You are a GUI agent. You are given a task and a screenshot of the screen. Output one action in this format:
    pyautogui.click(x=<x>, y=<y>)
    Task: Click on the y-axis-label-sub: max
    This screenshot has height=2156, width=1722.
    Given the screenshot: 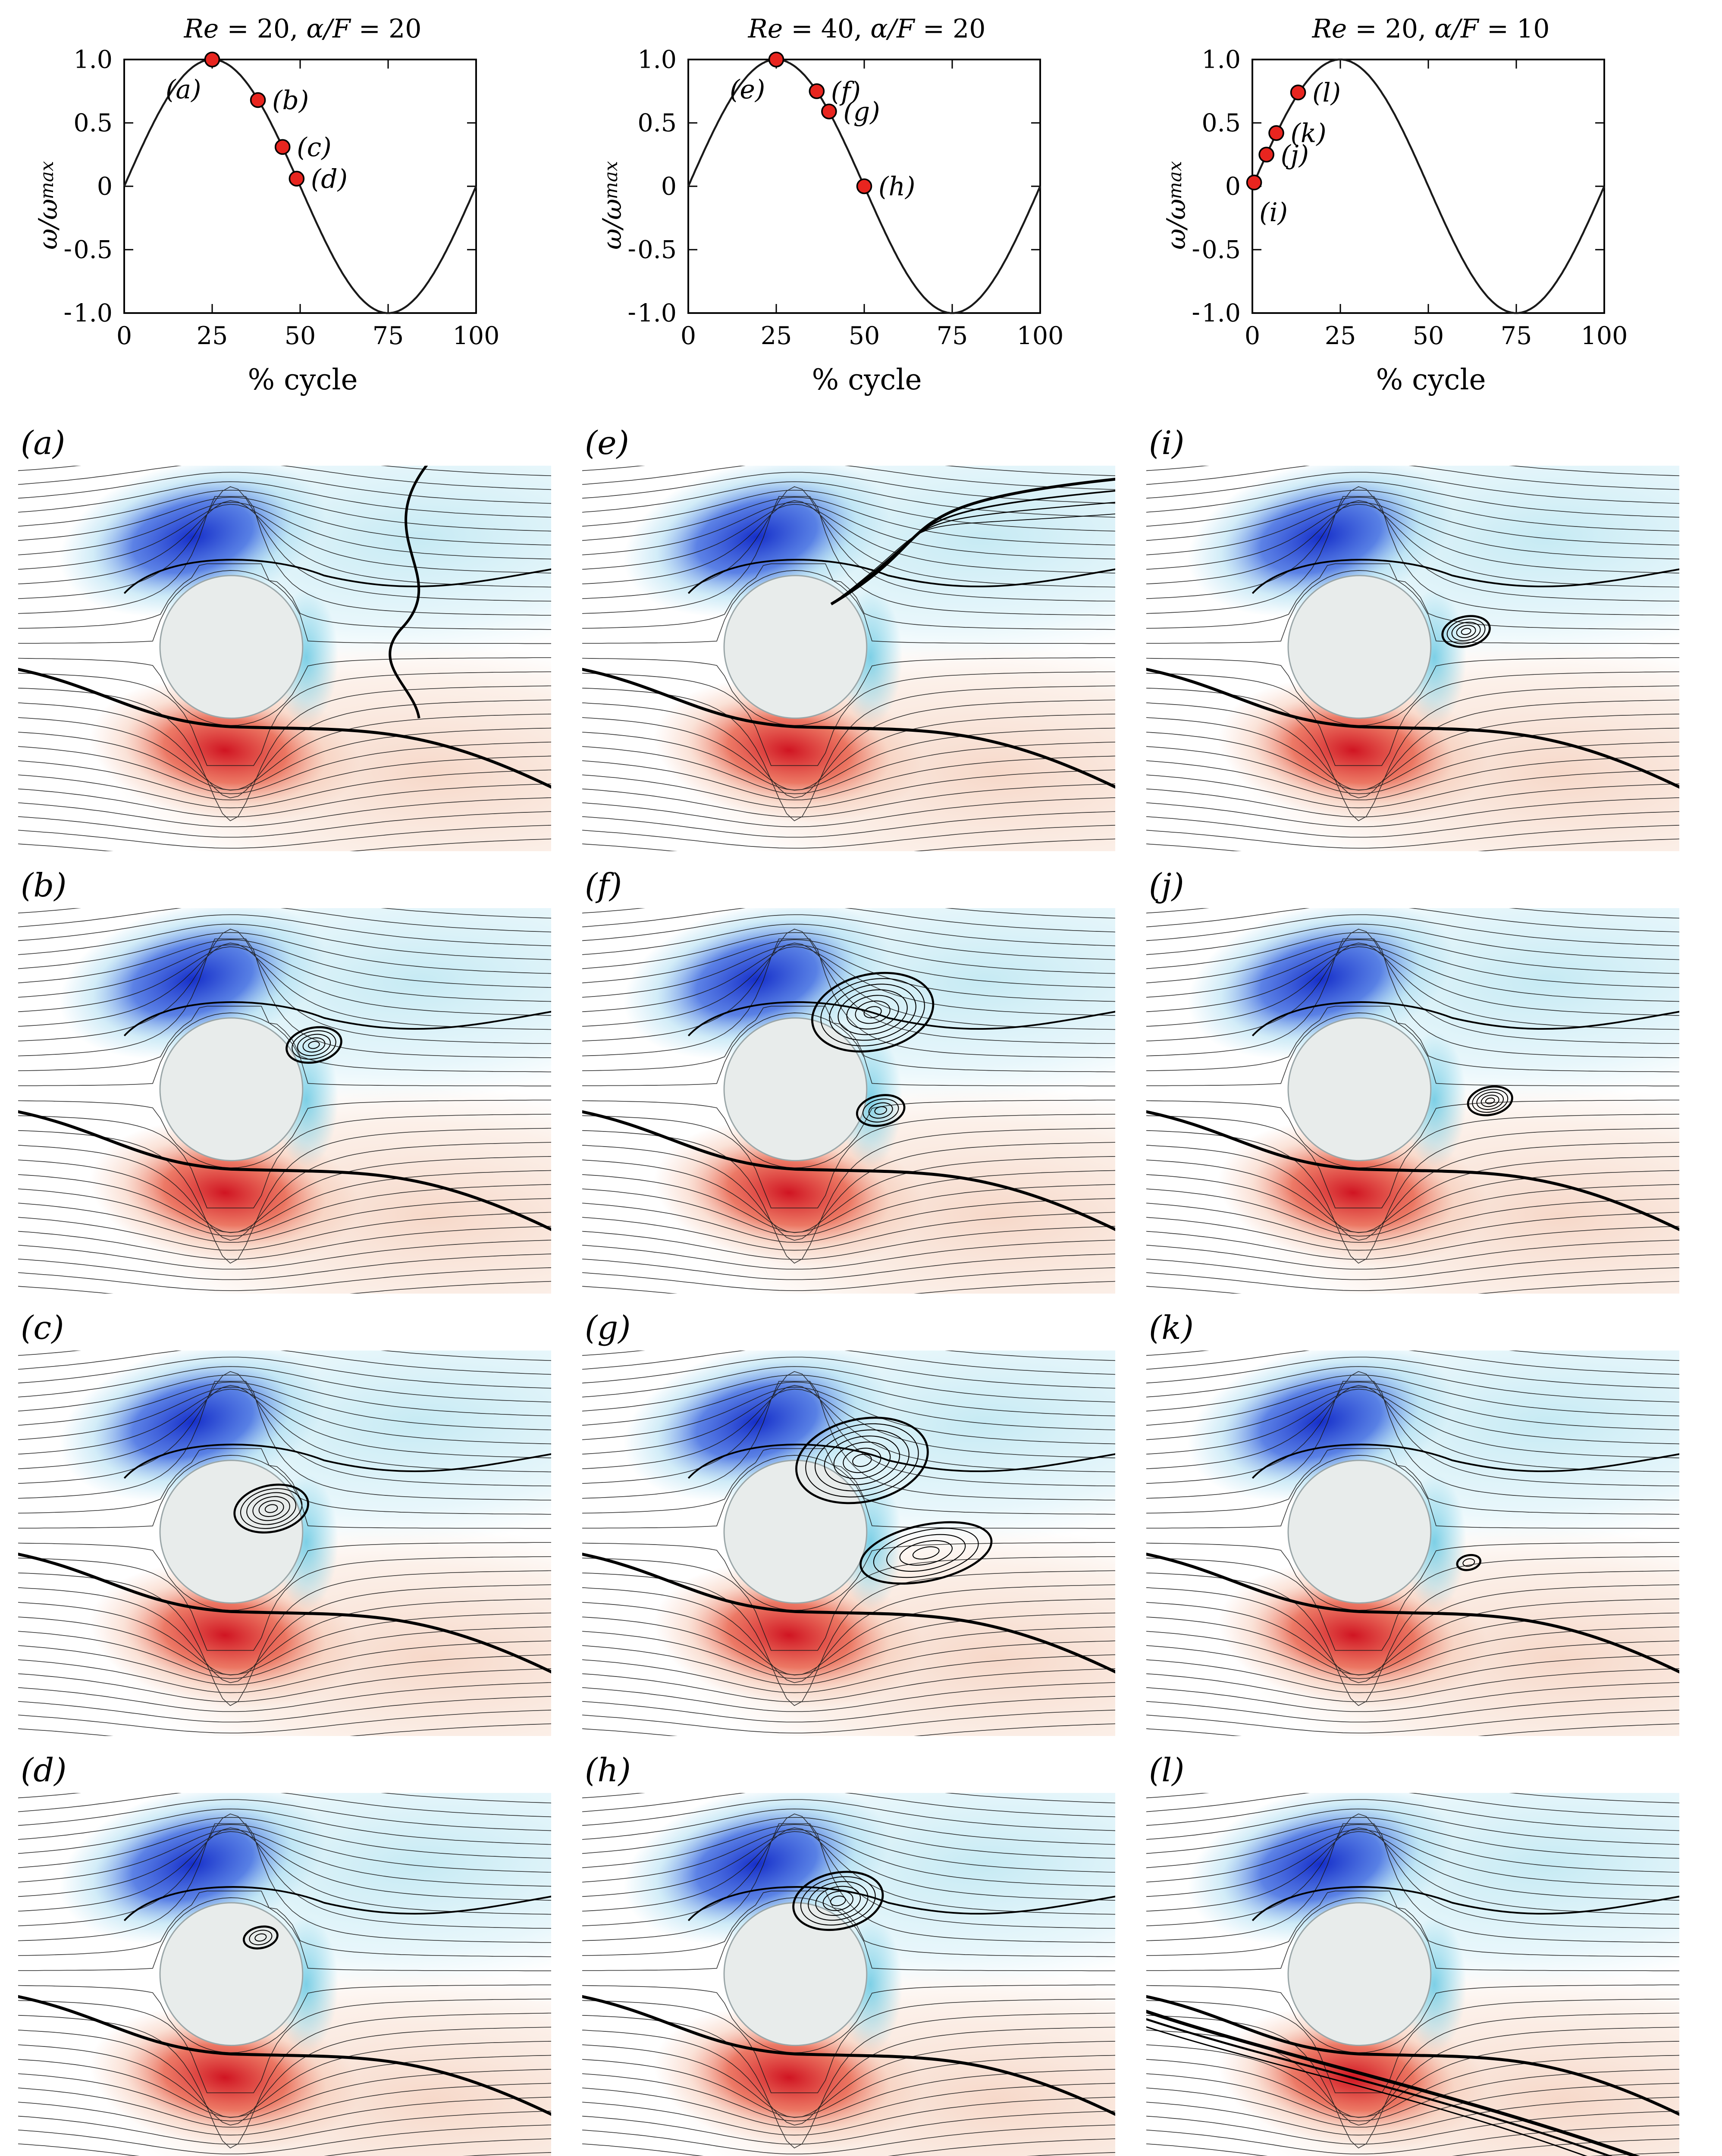 What is the action you would take?
    pyautogui.click(x=612, y=180)
    